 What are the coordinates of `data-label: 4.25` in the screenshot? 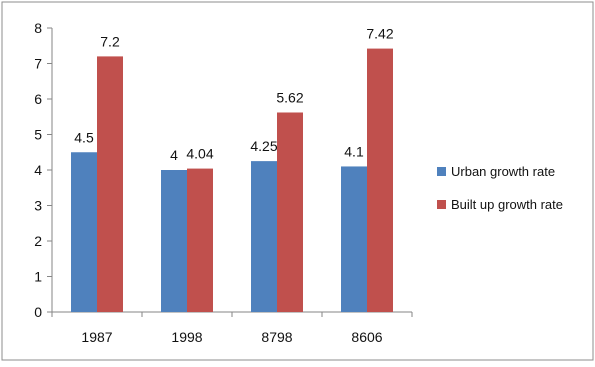 It's located at (263, 146).